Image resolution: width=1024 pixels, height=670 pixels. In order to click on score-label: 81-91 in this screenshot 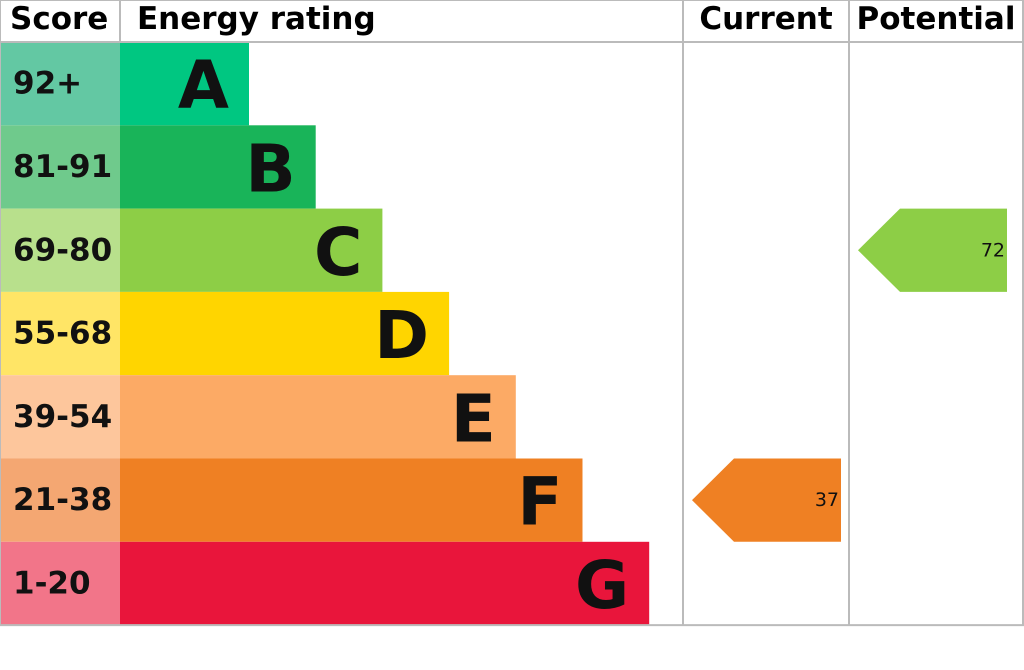, I will do `click(62, 167)`.